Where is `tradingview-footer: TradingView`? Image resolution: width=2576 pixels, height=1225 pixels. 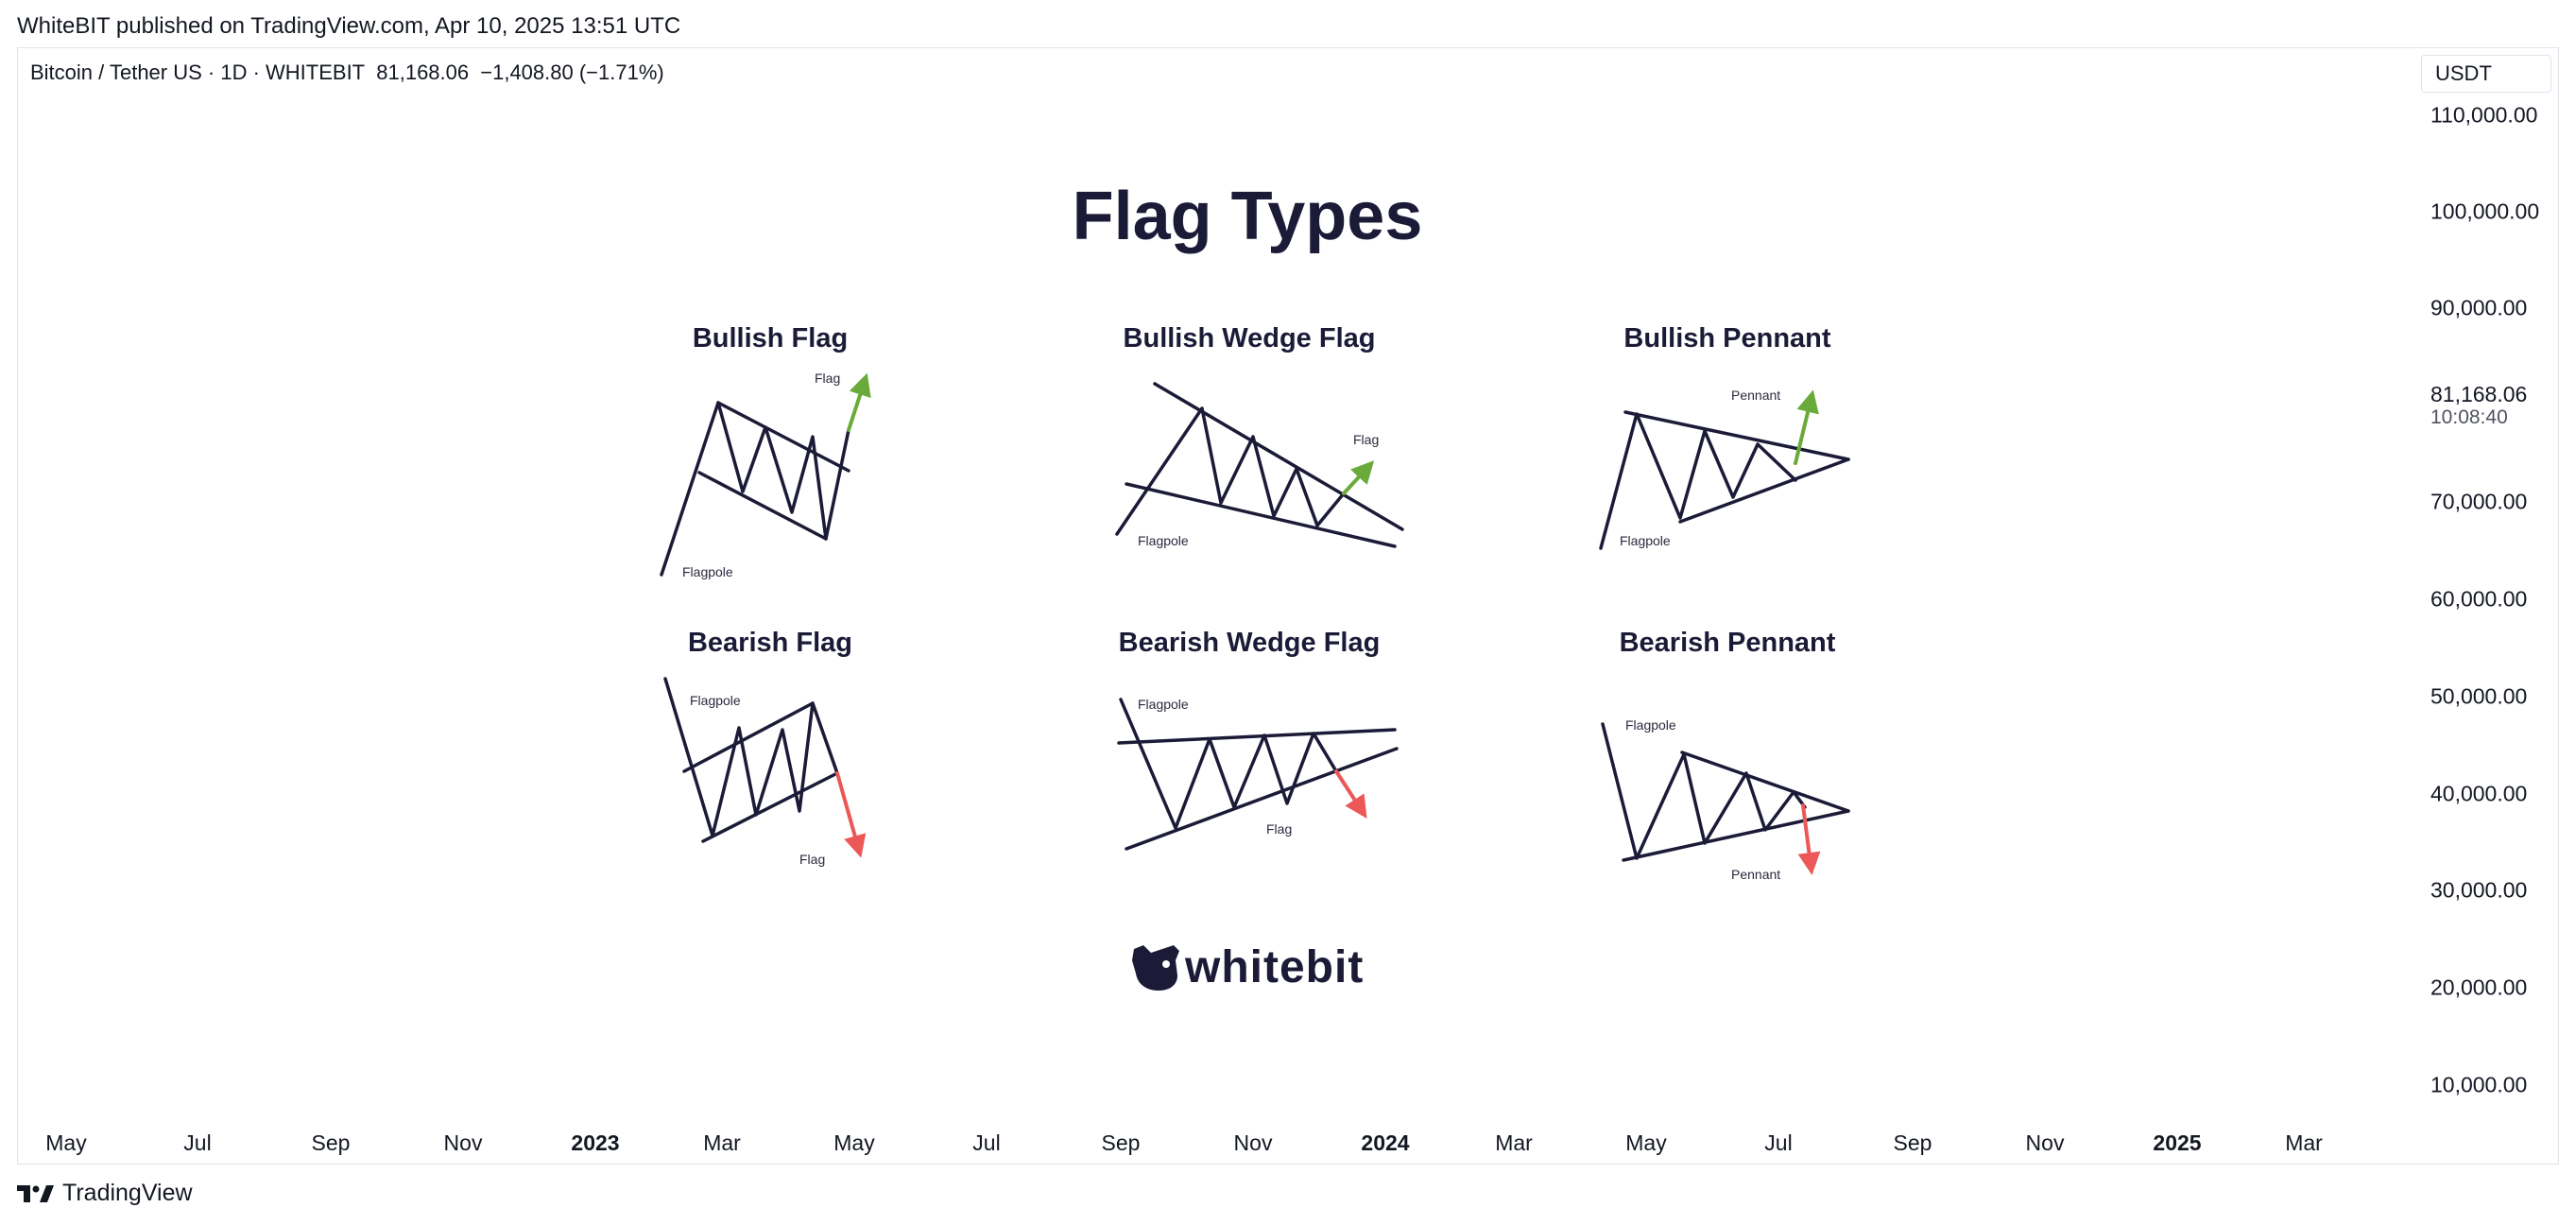 tradingview-footer: TradingView is located at coordinates (105, 1194).